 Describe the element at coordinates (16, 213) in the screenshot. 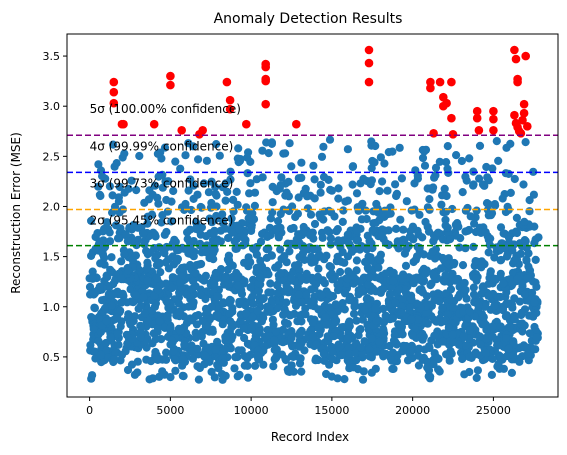

I see `y-axis-label: Reconstruction Error (MSE)` at that location.